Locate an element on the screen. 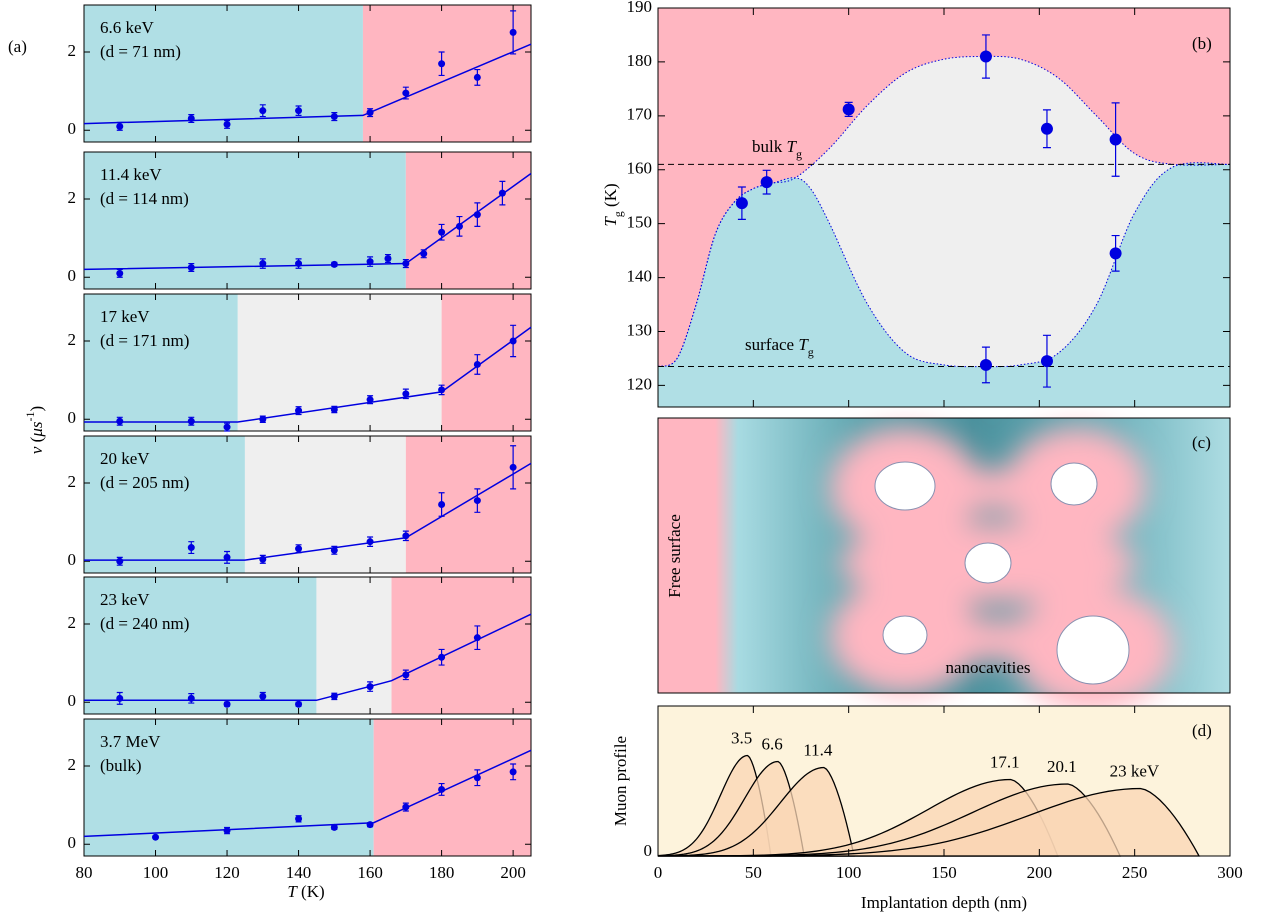  panel-c: (c) Free surface nanocavities is located at coordinates (944, 563).